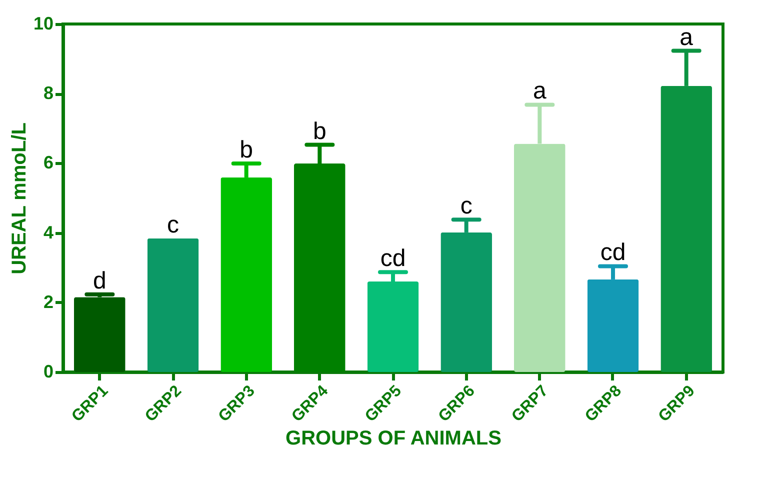 The height and width of the screenshot is (487, 759). I want to click on y-tick-label: 2, so click(48, 302).